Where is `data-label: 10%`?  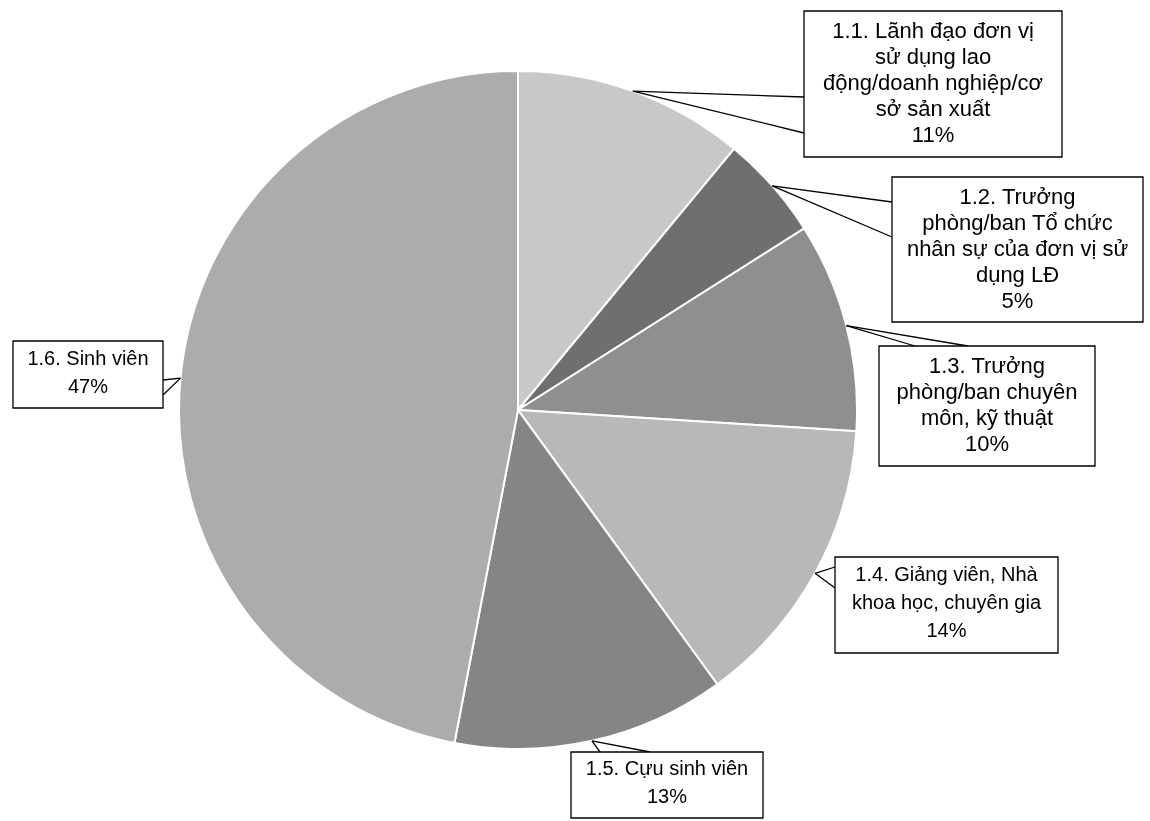 data-label: 10% is located at coordinates (987, 443).